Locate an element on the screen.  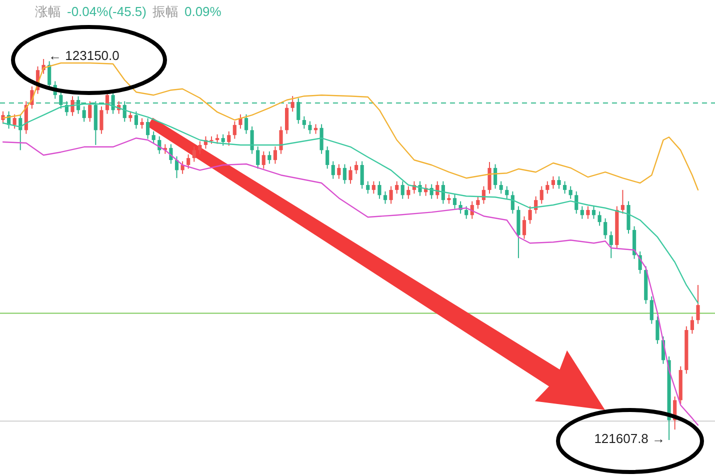
annotation: ← 123150.0 is located at coordinates (84, 55).